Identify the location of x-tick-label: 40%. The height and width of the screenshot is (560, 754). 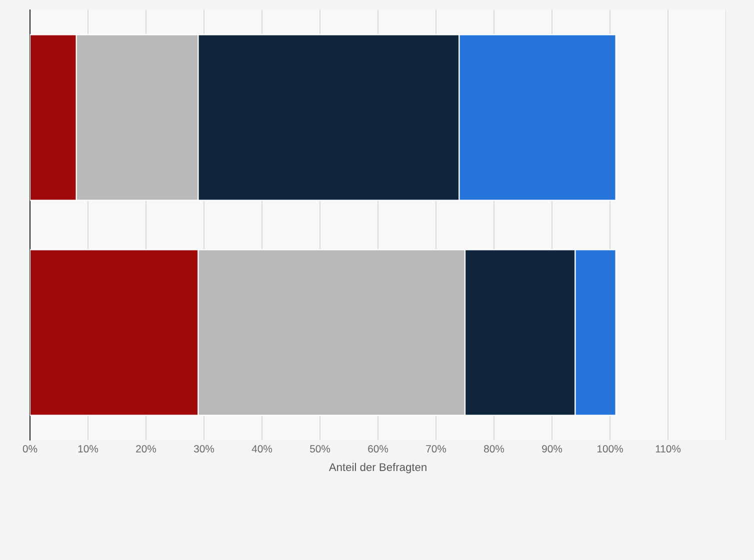
(262, 449).